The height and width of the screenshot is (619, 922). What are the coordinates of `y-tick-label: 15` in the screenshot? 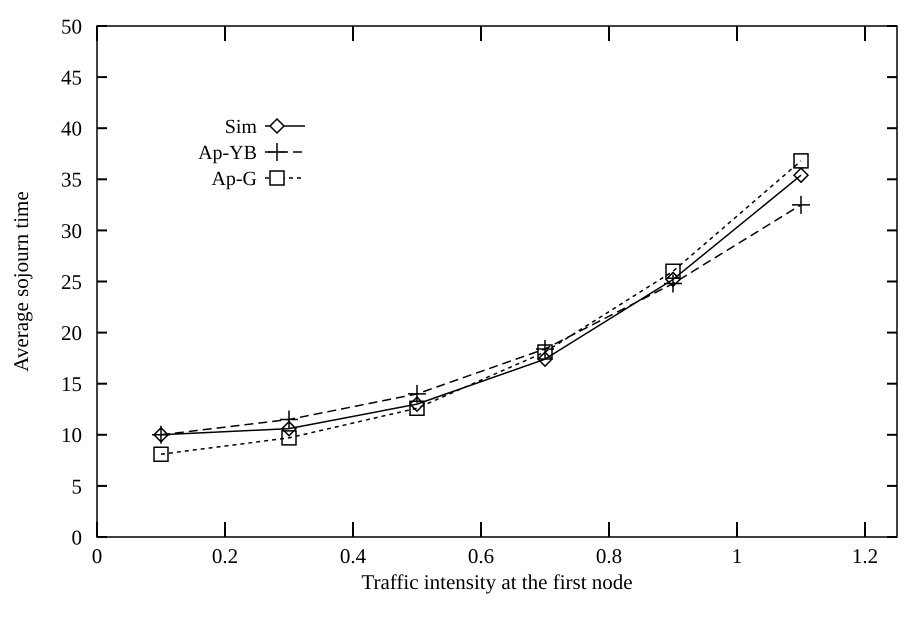 It's located at (71, 384).